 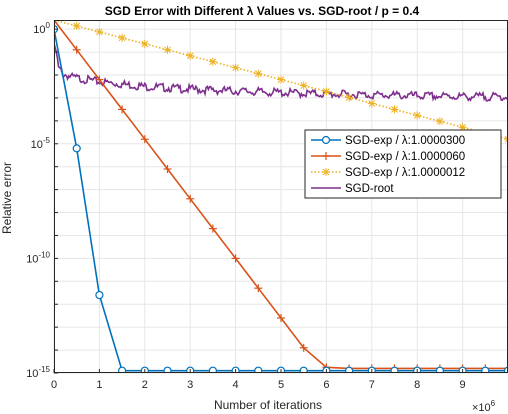 What do you see at coordinates (268, 405) in the screenshot?
I see `x-axis-label: Number of iterations` at bounding box center [268, 405].